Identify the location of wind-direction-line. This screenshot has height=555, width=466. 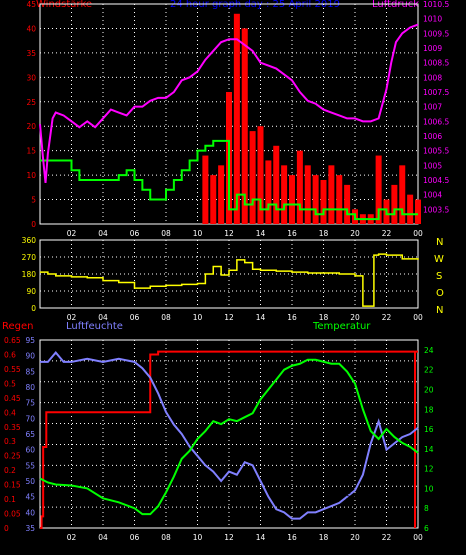
(229, 280).